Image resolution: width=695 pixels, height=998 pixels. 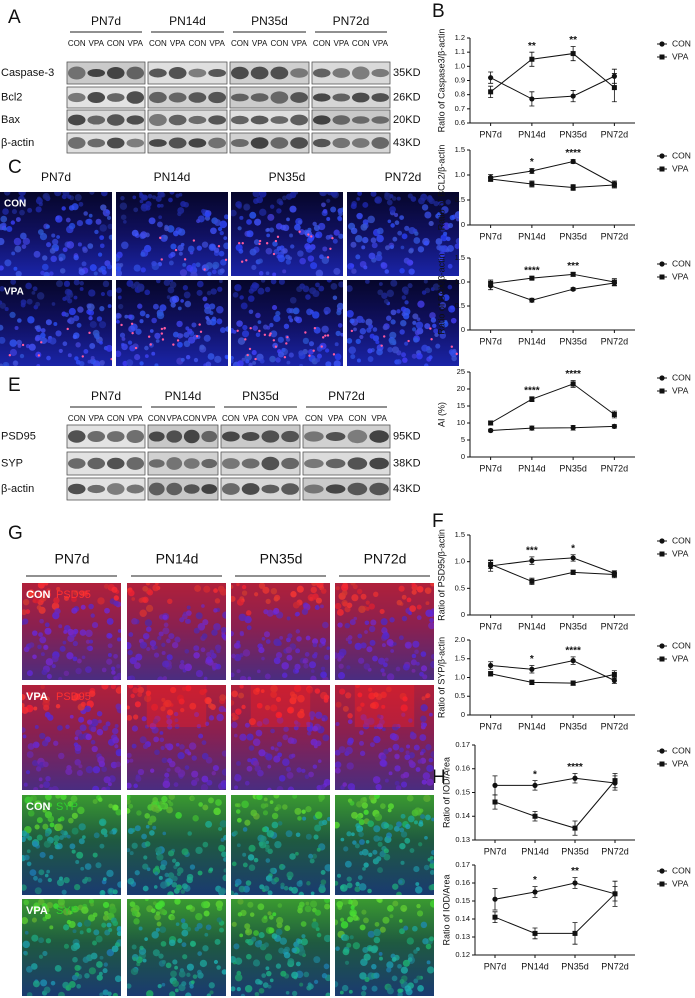 I want to click on y-tick-label: 0.9, so click(x=460, y=79).